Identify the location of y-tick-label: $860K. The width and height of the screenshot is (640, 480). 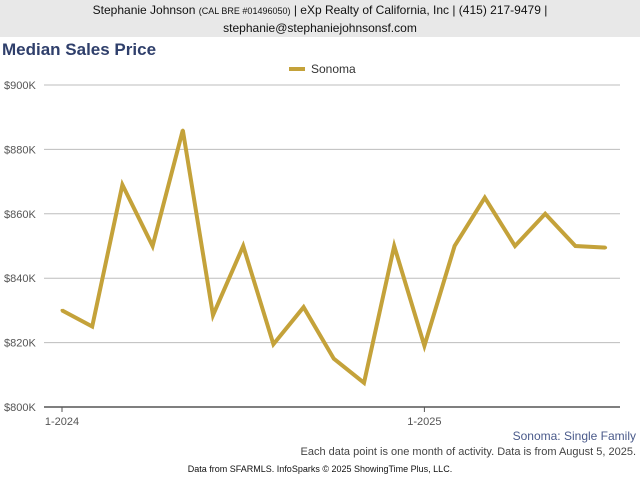
(20, 215).